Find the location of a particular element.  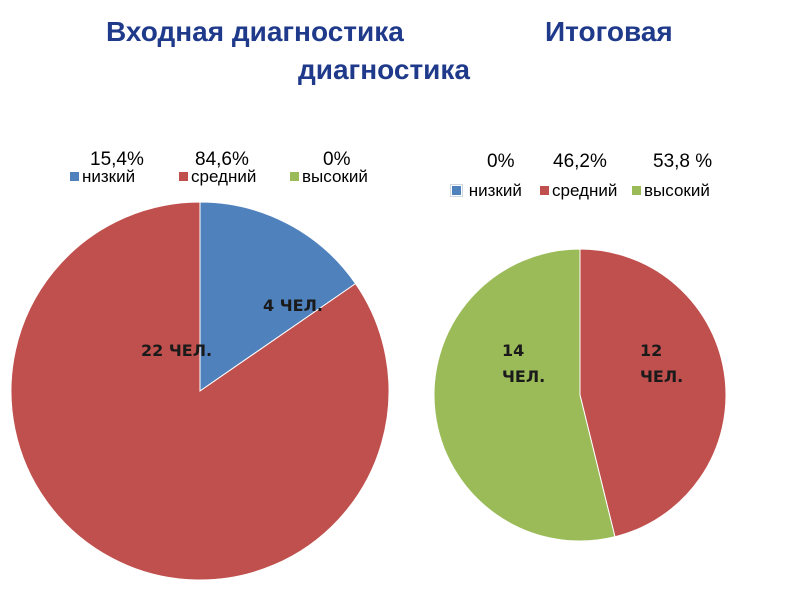

right-legend-item-high: высокий is located at coordinates (671, 191).